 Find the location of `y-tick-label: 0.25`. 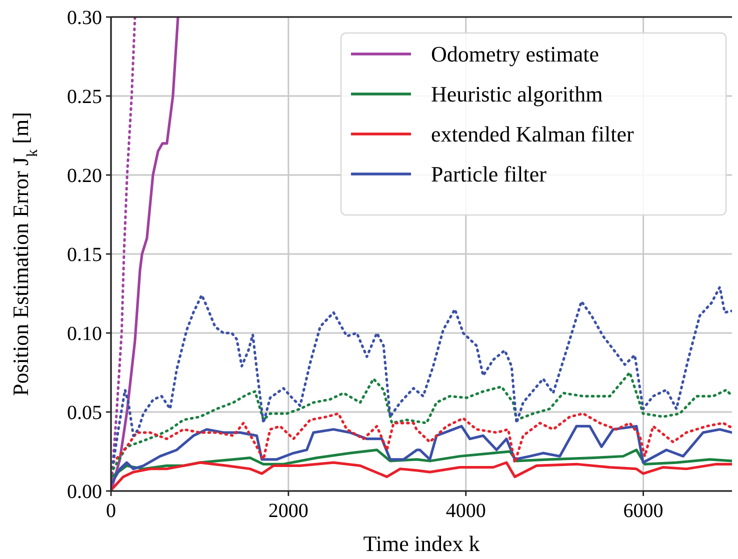

y-tick-label: 0.25 is located at coordinates (84, 97).